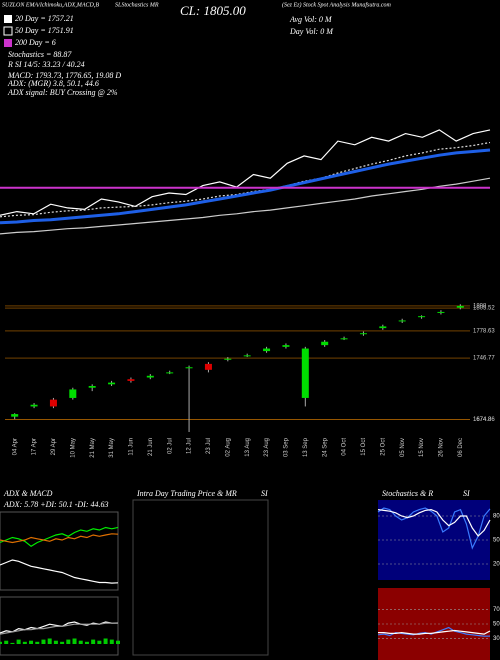 The image size is (500, 660). Describe the element at coordinates (306, 447) in the screenshot. I see `x-tick-label: 13 Sep` at that location.